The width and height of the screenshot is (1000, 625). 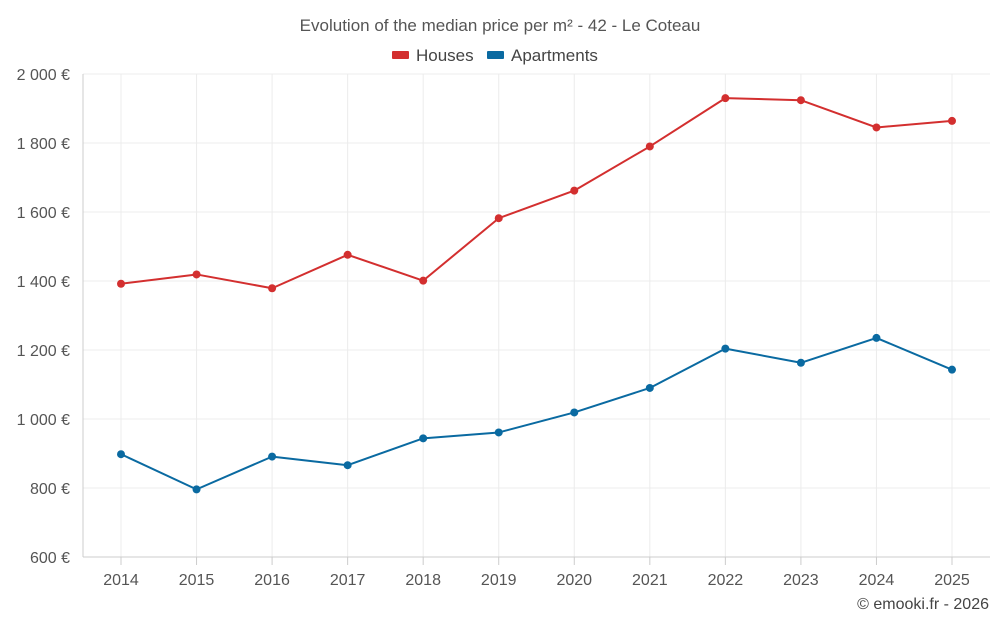 What do you see at coordinates (43, 144) in the screenshot?
I see `y-tick-label: 1 800 €` at bounding box center [43, 144].